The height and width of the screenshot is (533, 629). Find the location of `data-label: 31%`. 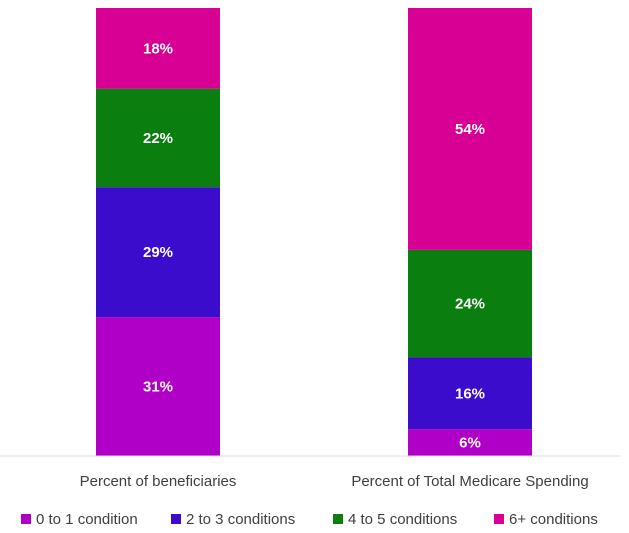

data-label: 31% is located at coordinates (158, 387).